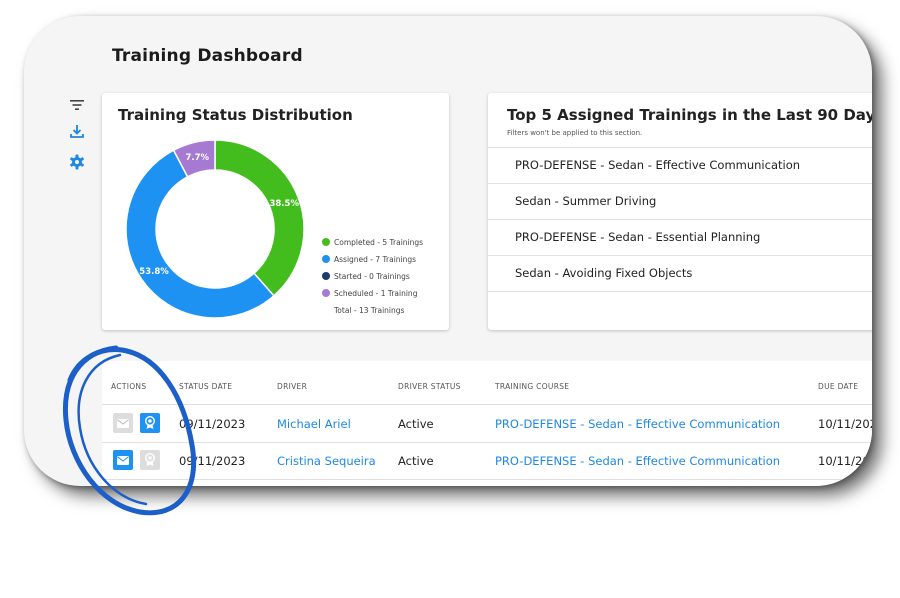 The width and height of the screenshot is (900, 598). Describe the element at coordinates (379, 242) in the screenshot. I see `legend-label: Completed - 5 Trainings` at that location.